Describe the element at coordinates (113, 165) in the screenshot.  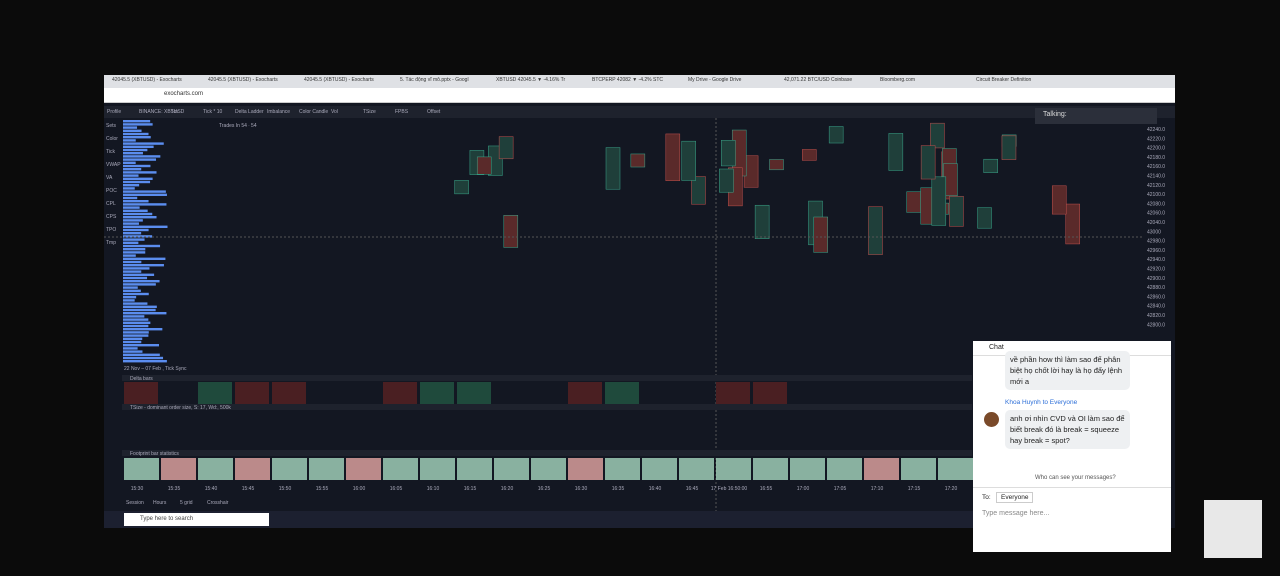
I see `side-menu-item: VWAP` at that location.